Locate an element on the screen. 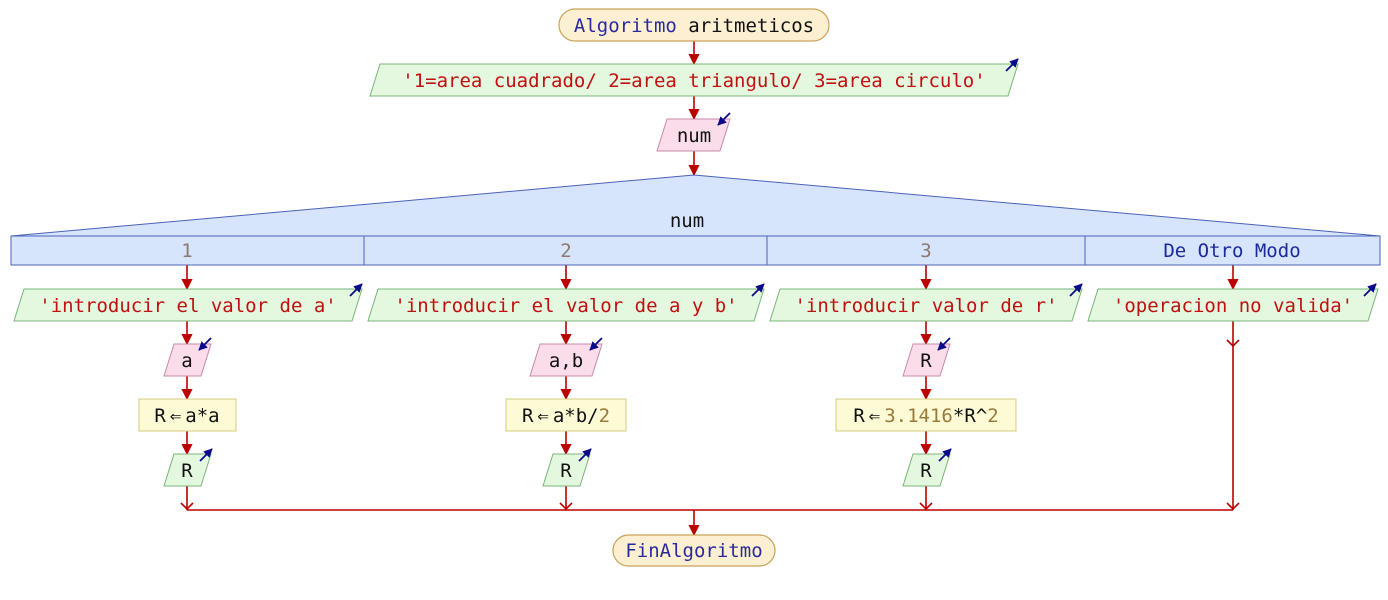 The width and height of the screenshot is (1388, 600). end-terminal-shape is located at coordinates (694, 550).